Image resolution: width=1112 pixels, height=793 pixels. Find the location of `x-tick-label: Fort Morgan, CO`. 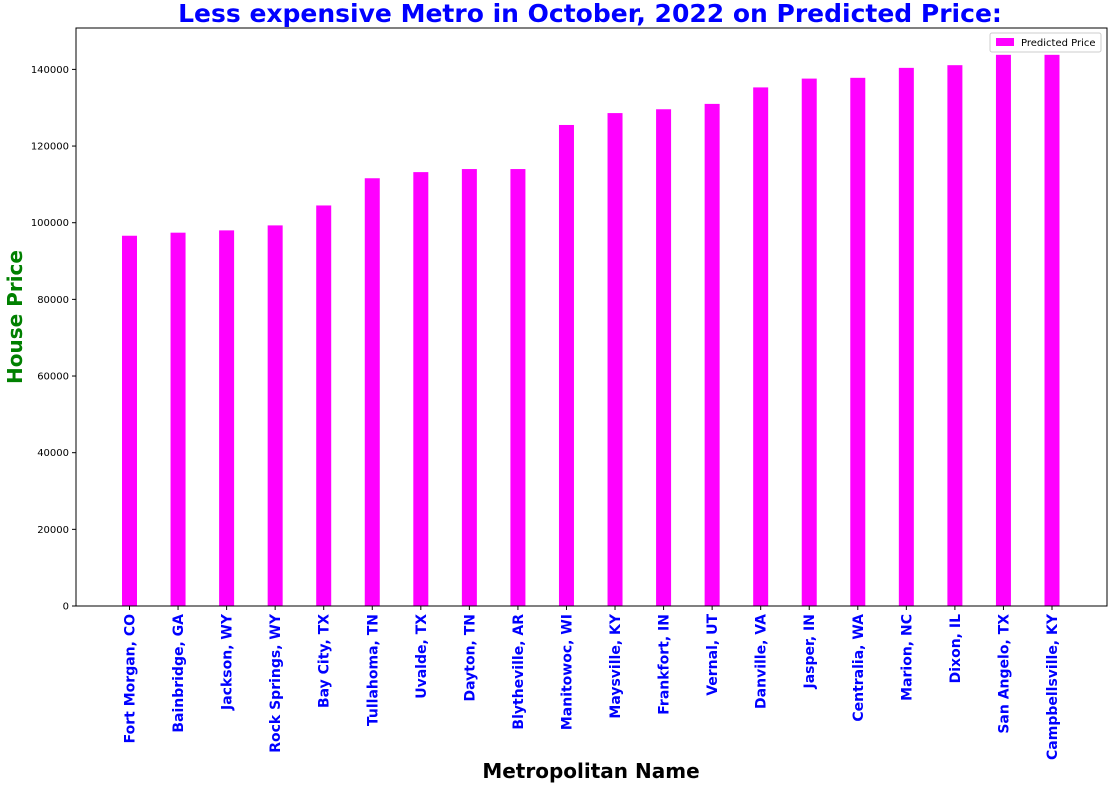

x-tick-label: Fort Morgan, CO is located at coordinates (131, 678).